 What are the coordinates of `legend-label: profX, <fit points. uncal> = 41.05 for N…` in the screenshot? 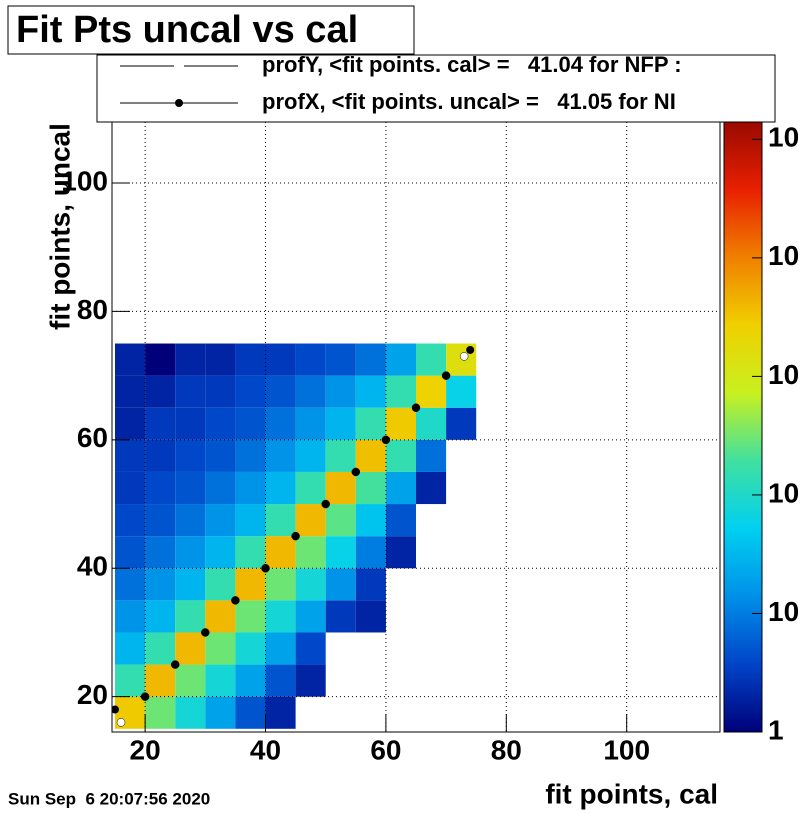 It's located at (469, 101).